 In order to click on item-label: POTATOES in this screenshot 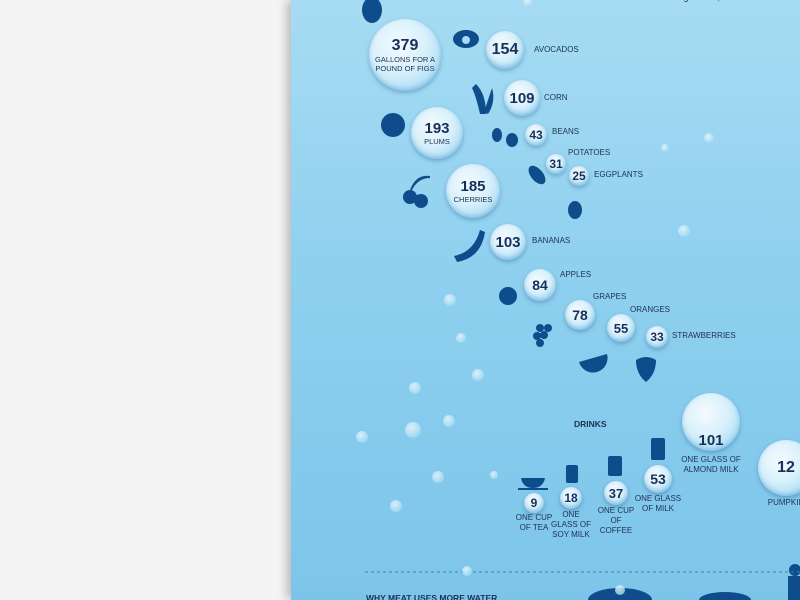, I will do `click(589, 152)`.